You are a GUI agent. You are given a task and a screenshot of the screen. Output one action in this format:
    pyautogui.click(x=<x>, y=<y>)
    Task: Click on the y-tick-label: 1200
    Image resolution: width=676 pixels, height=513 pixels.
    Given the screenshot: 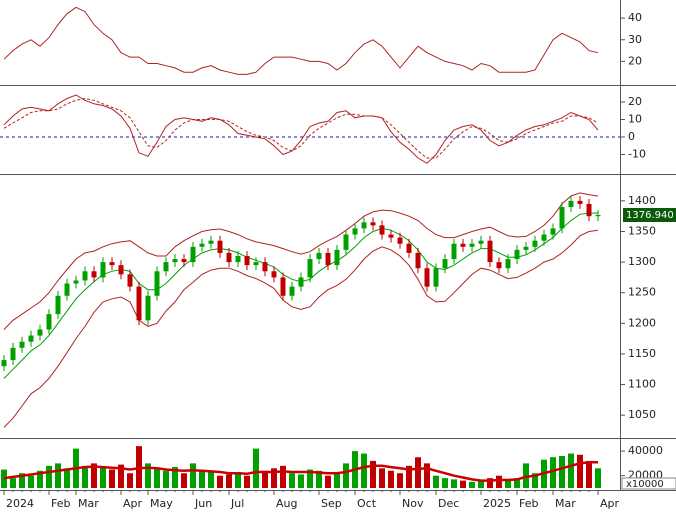 What is the action you would take?
    pyautogui.click(x=642, y=322)
    